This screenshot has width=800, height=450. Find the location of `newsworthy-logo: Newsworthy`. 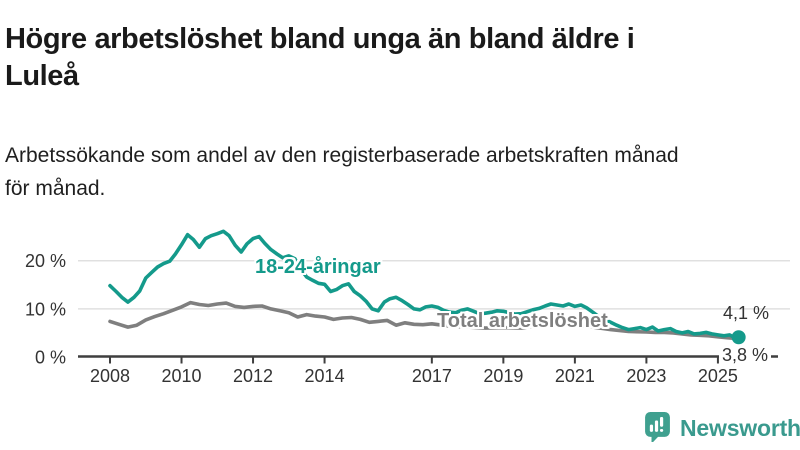

newsworthy-logo: Newsworthy is located at coordinates (722, 427).